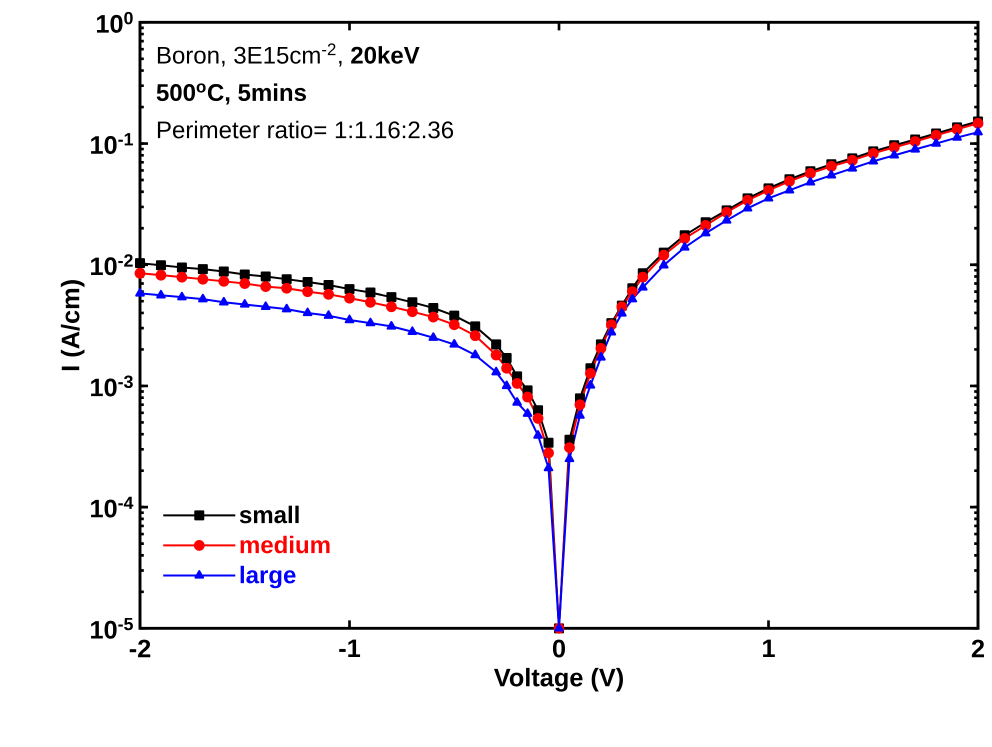 Image resolution: width=992 pixels, height=747 pixels. I want to click on x-axis-title: Voltage (V), so click(558, 680).